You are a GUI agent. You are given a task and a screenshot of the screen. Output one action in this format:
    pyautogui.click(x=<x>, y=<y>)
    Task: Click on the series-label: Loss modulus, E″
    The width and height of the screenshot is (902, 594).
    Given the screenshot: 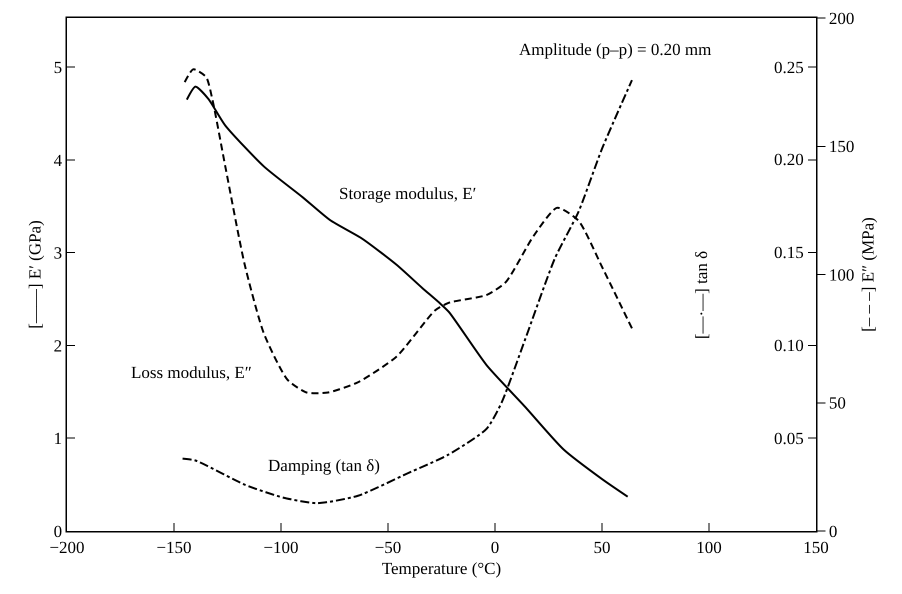 What is the action you would take?
    pyautogui.click(x=191, y=372)
    